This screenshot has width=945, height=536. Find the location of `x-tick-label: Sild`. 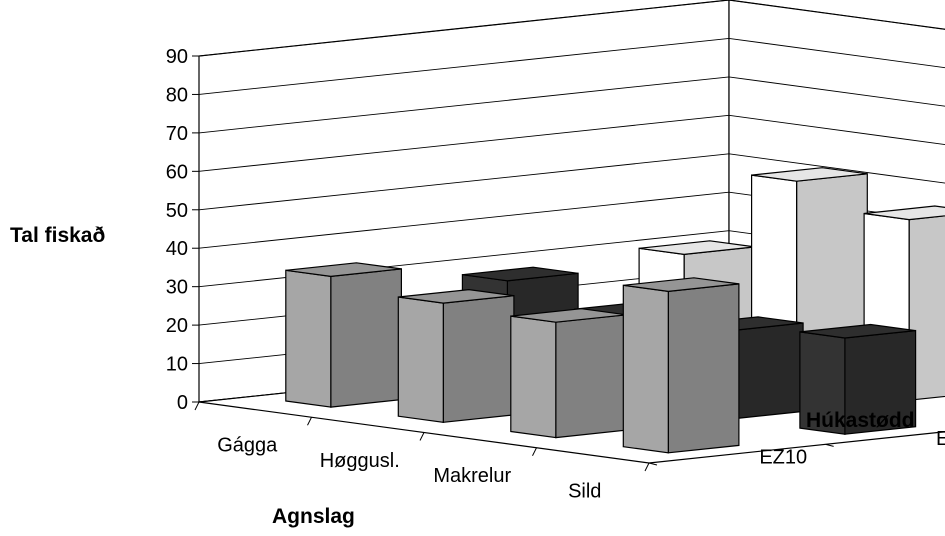

x-tick-label: Sild is located at coordinates (584, 491).